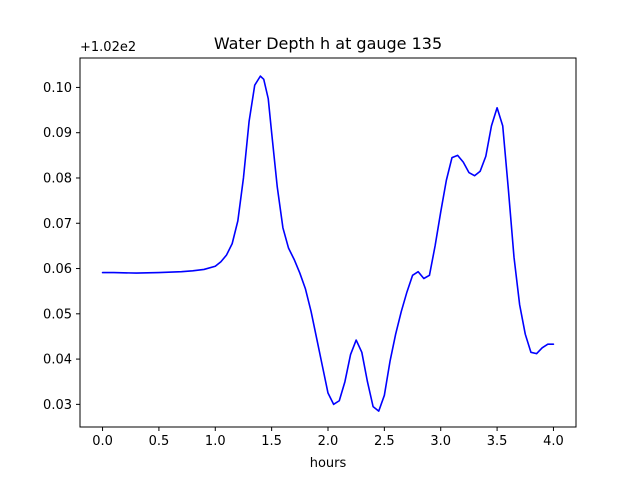 The height and width of the screenshot is (480, 640). Describe the element at coordinates (61, 247) in the screenshot. I see `y-axis-ticks: 0.03 0.04 0.05 0.06 0.07 0.08 0.09 0.10` at that location.